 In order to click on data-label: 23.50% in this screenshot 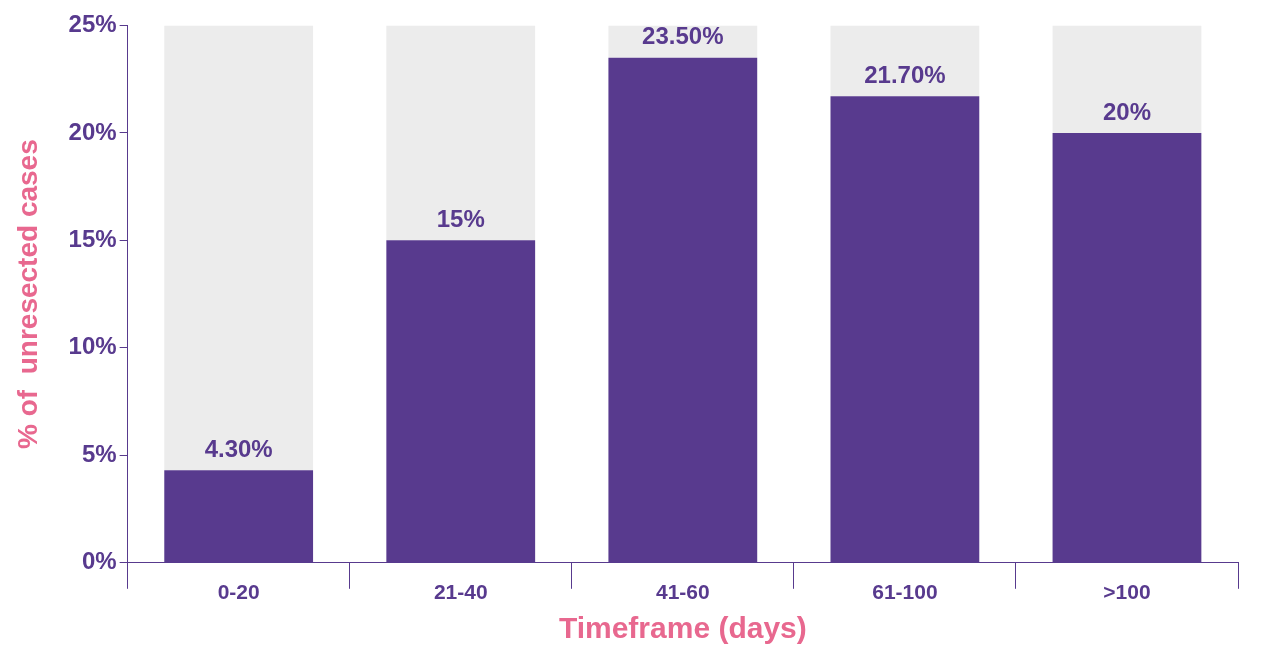, I will do `click(683, 36)`.